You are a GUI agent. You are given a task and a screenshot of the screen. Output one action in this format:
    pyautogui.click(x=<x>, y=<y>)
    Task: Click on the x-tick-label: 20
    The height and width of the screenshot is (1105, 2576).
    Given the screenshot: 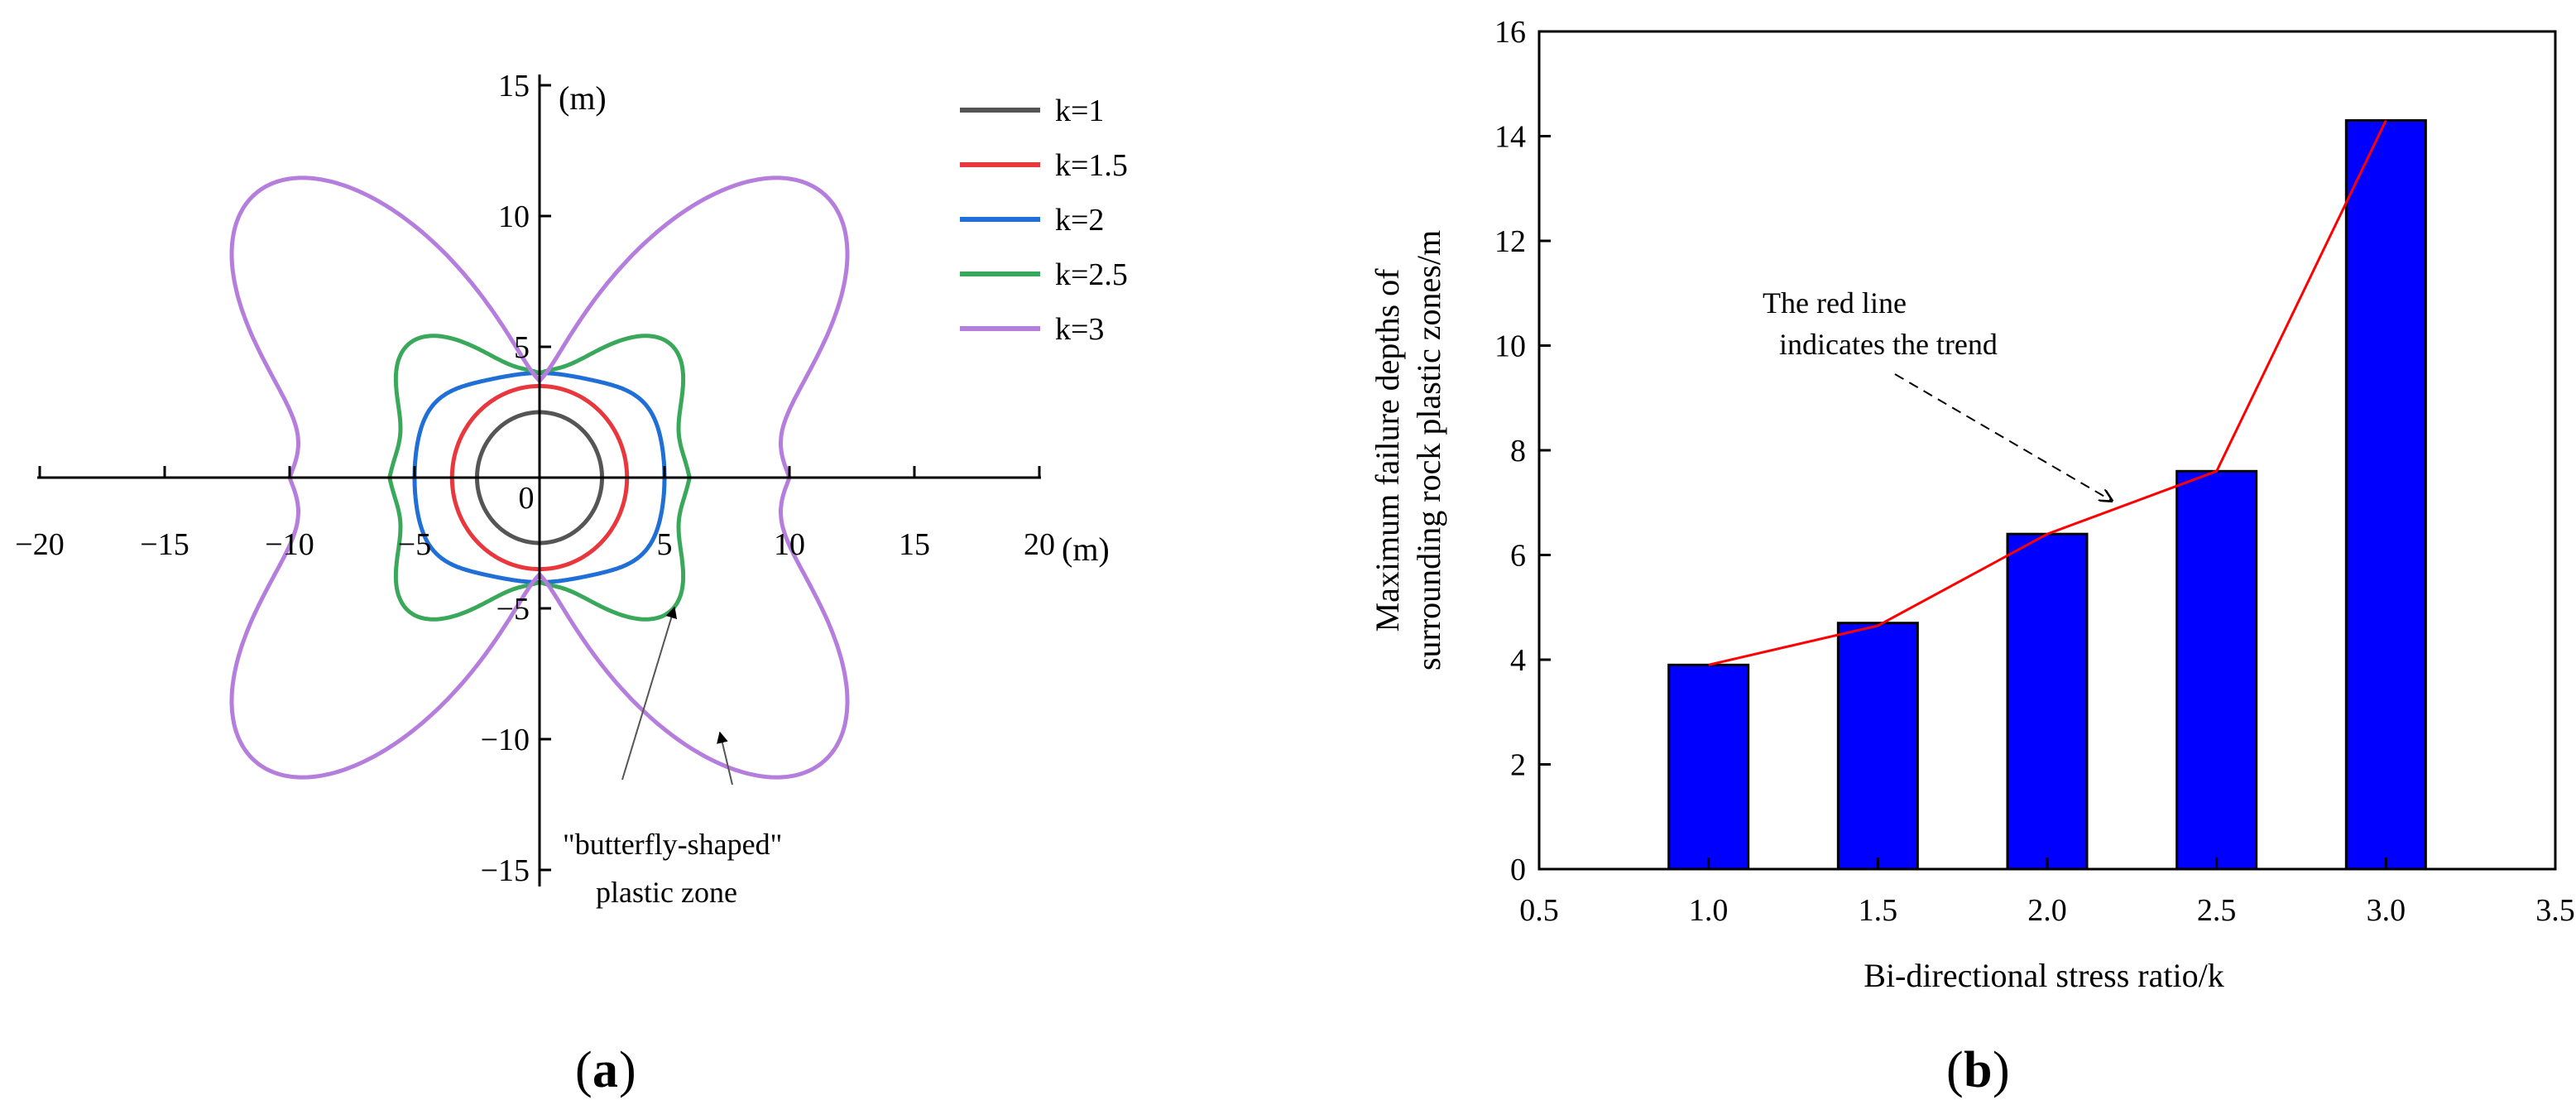 What is the action you would take?
    pyautogui.click(x=1039, y=544)
    